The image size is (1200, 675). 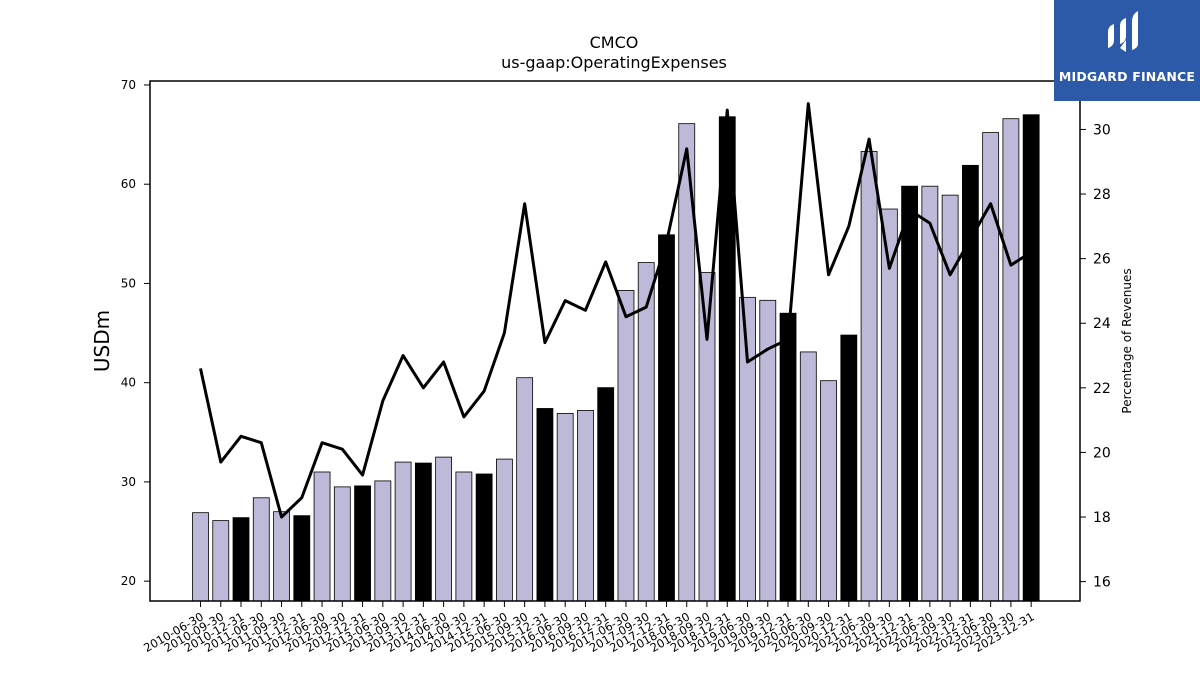 I want to click on y2-tick-label: 28, so click(x=1102, y=195).